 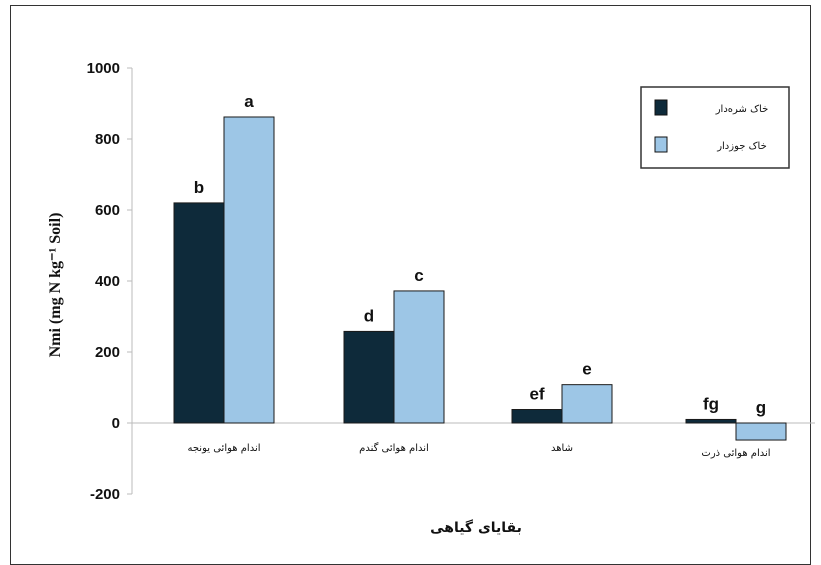 What do you see at coordinates (199, 187) in the screenshot?
I see `significance-label-0-0: b` at bounding box center [199, 187].